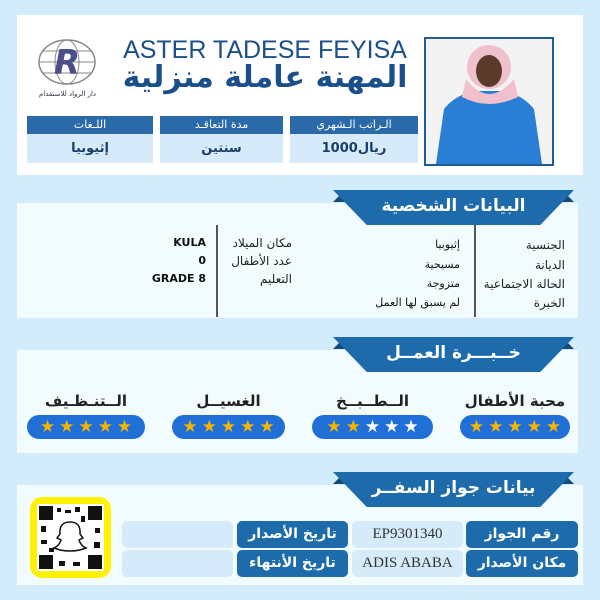  Describe the element at coordinates (202, 260) in the screenshot. I see `children-value: 0` at that location.